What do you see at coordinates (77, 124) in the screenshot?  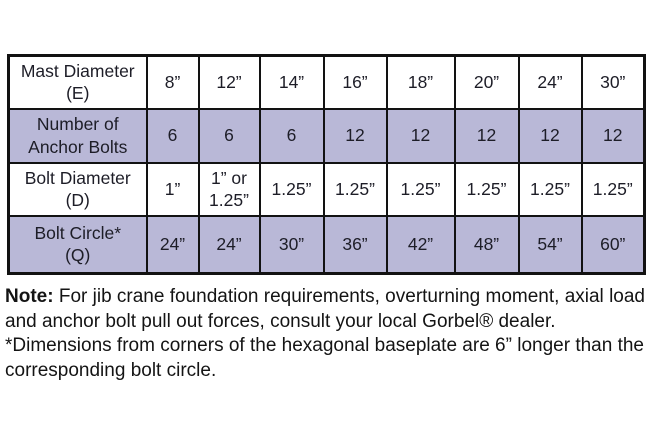 I see `row-header-line1: Number of` at bounding box center [77, 124].